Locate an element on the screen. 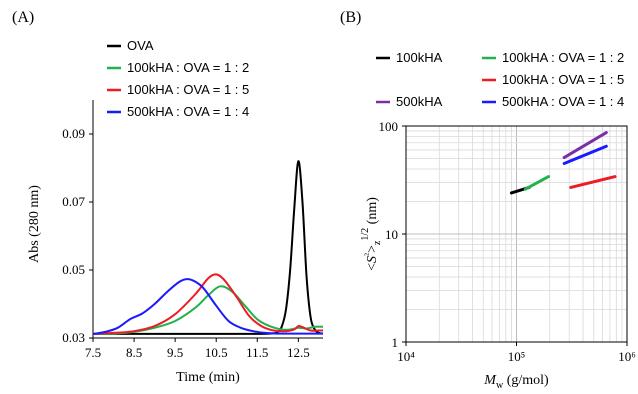 Image resolution: width=638 pixels, height=394 pixels. panel-a-label: (A) is located at coordinates (23, 17).